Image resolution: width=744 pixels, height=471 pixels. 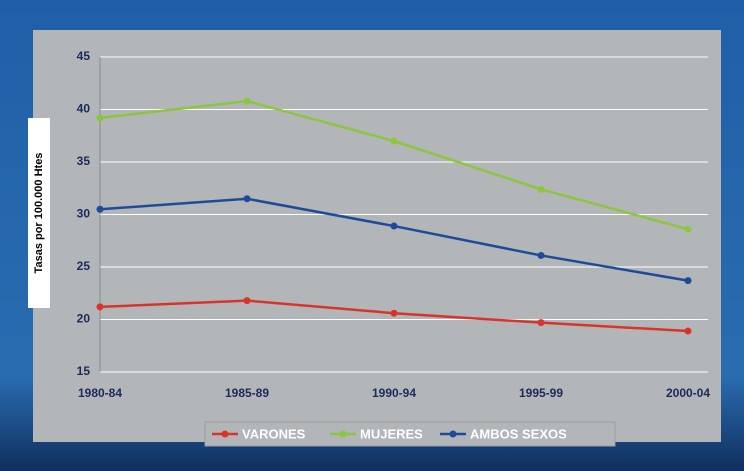 What do you see at coordinates (391, 433) in the screenshot?
I see `legend-label: MUJERES` at bounding box center [391, 433].